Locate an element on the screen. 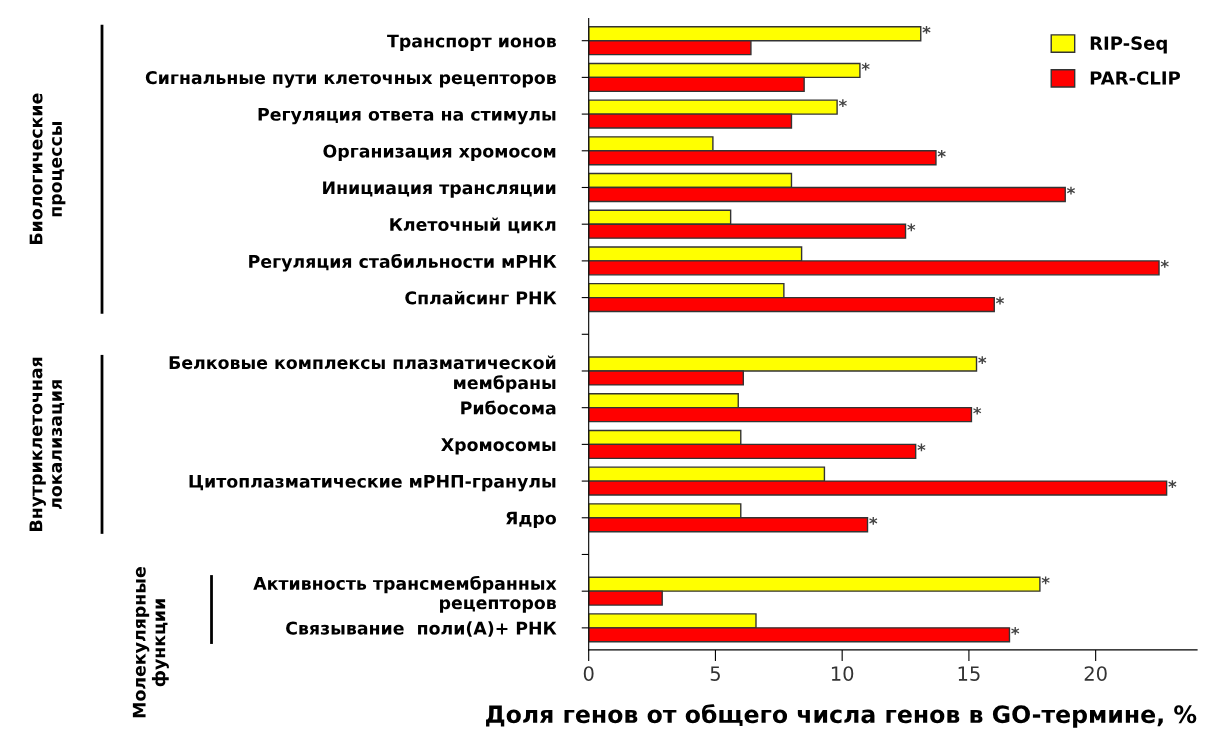 This screenshot has height=747, width=1229. y-tick-label: Регуляция стабильности мРНК is located at coordinates (403, 263).